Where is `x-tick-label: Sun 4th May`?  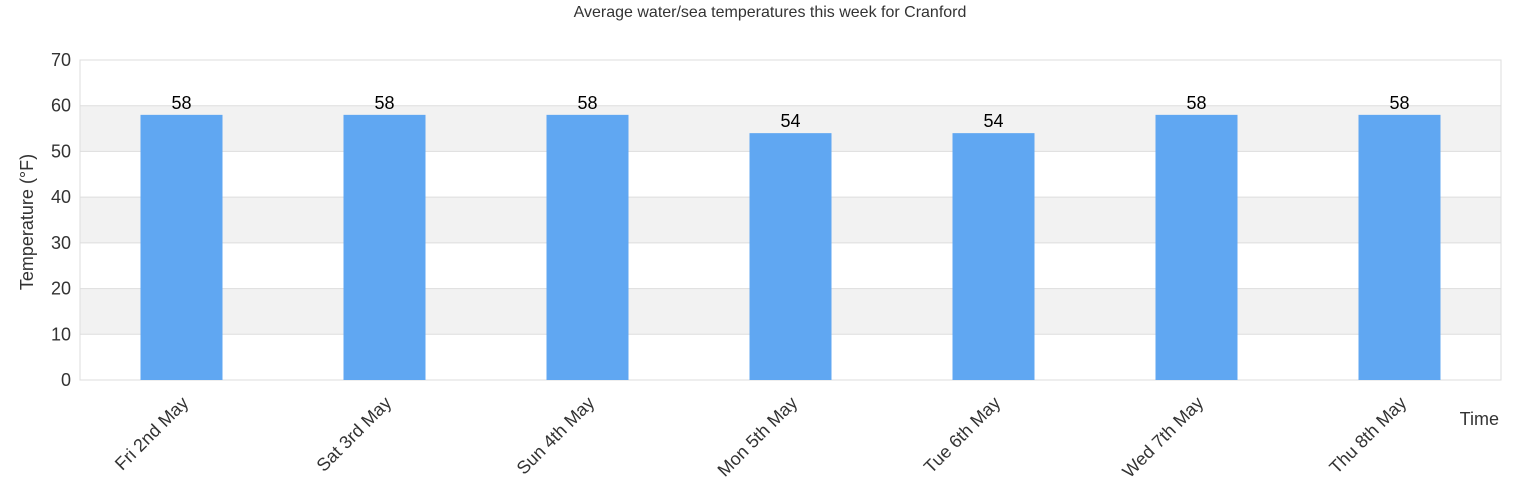
x-tick-label: Sun 4th May is located at coordinates (556, 436).